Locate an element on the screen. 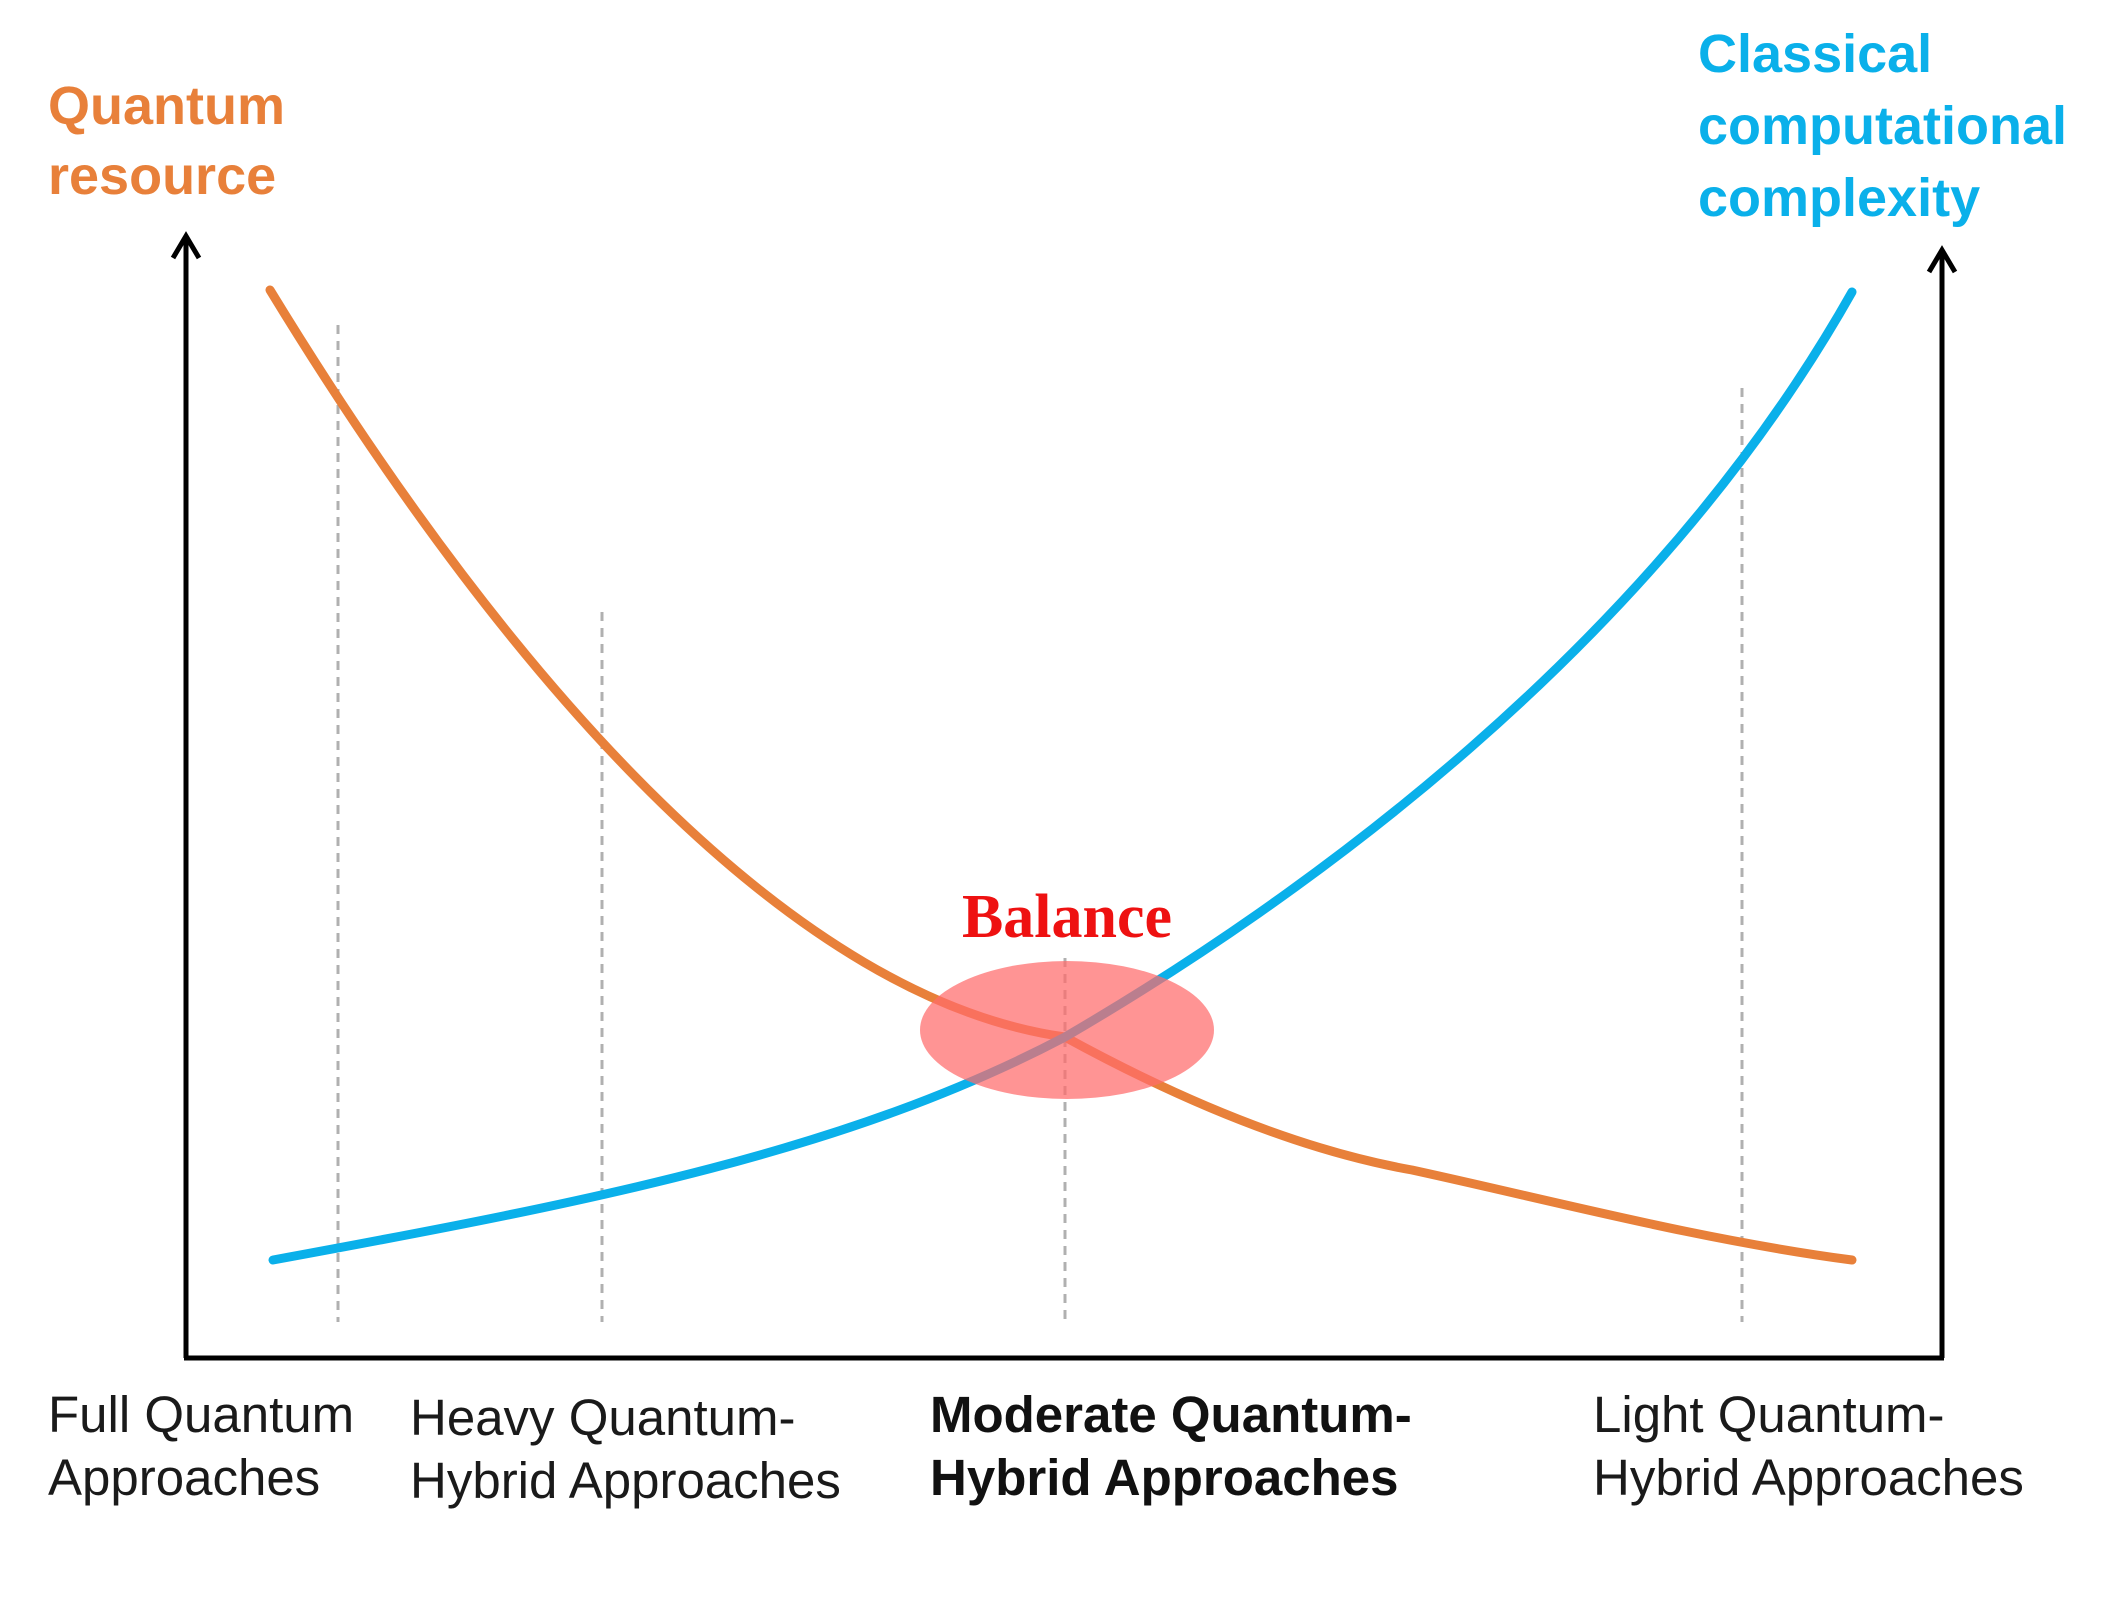 This screenshot has height=1601, width=2116. right-axis-title: Classical computational complexity is located at coordinates (1890, 126).